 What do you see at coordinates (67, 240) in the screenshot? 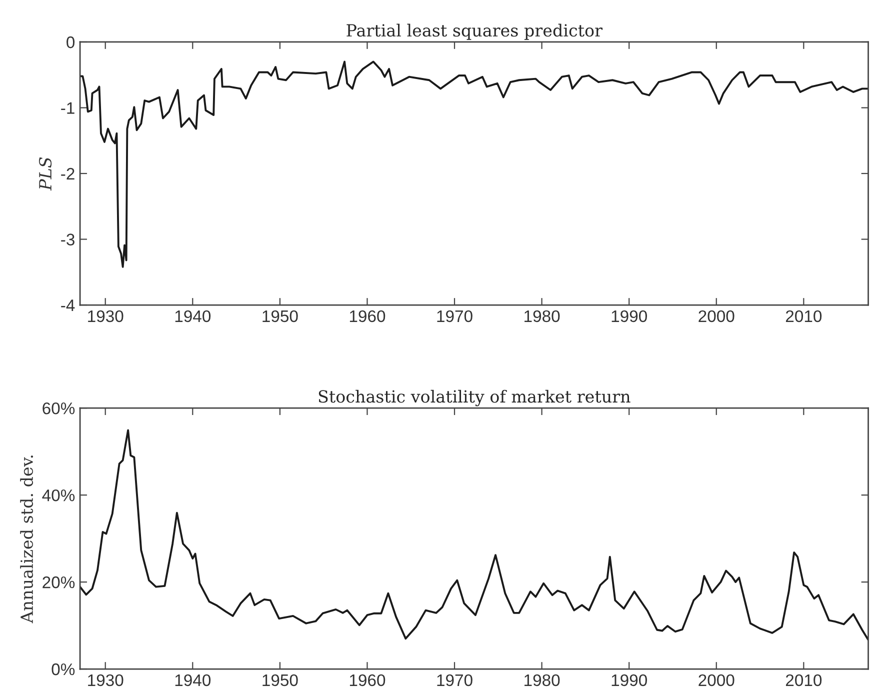
I see `y-tick-label: -3` at bounding box center [67, 240].